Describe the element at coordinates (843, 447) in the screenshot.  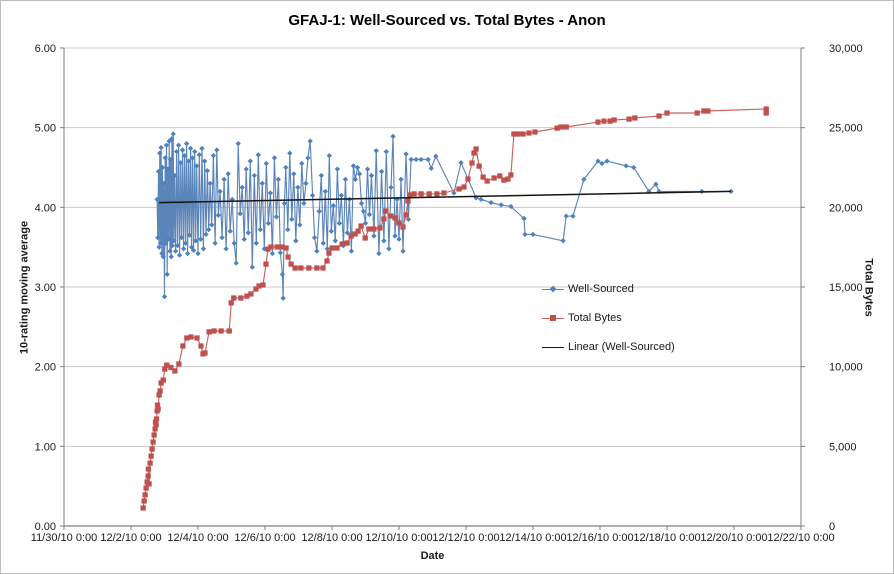
I see `svg-text: 5,000` at that location.